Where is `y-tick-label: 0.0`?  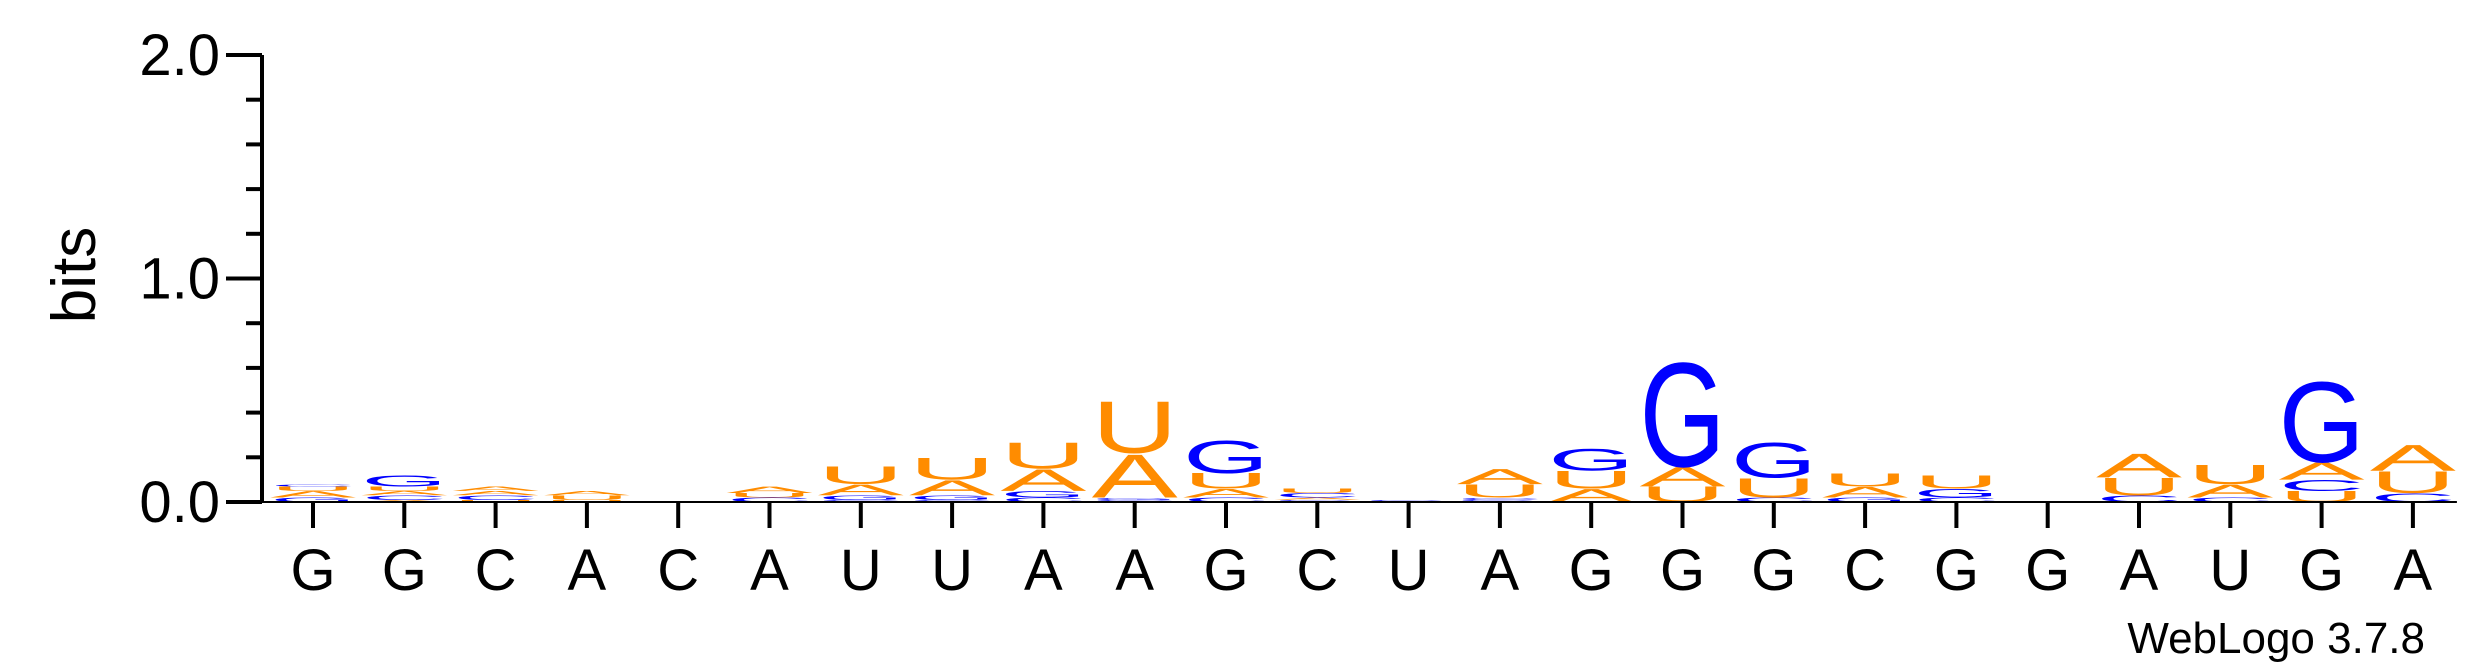
y-tick-label: 0.0 is located at coordinates (179, 502).